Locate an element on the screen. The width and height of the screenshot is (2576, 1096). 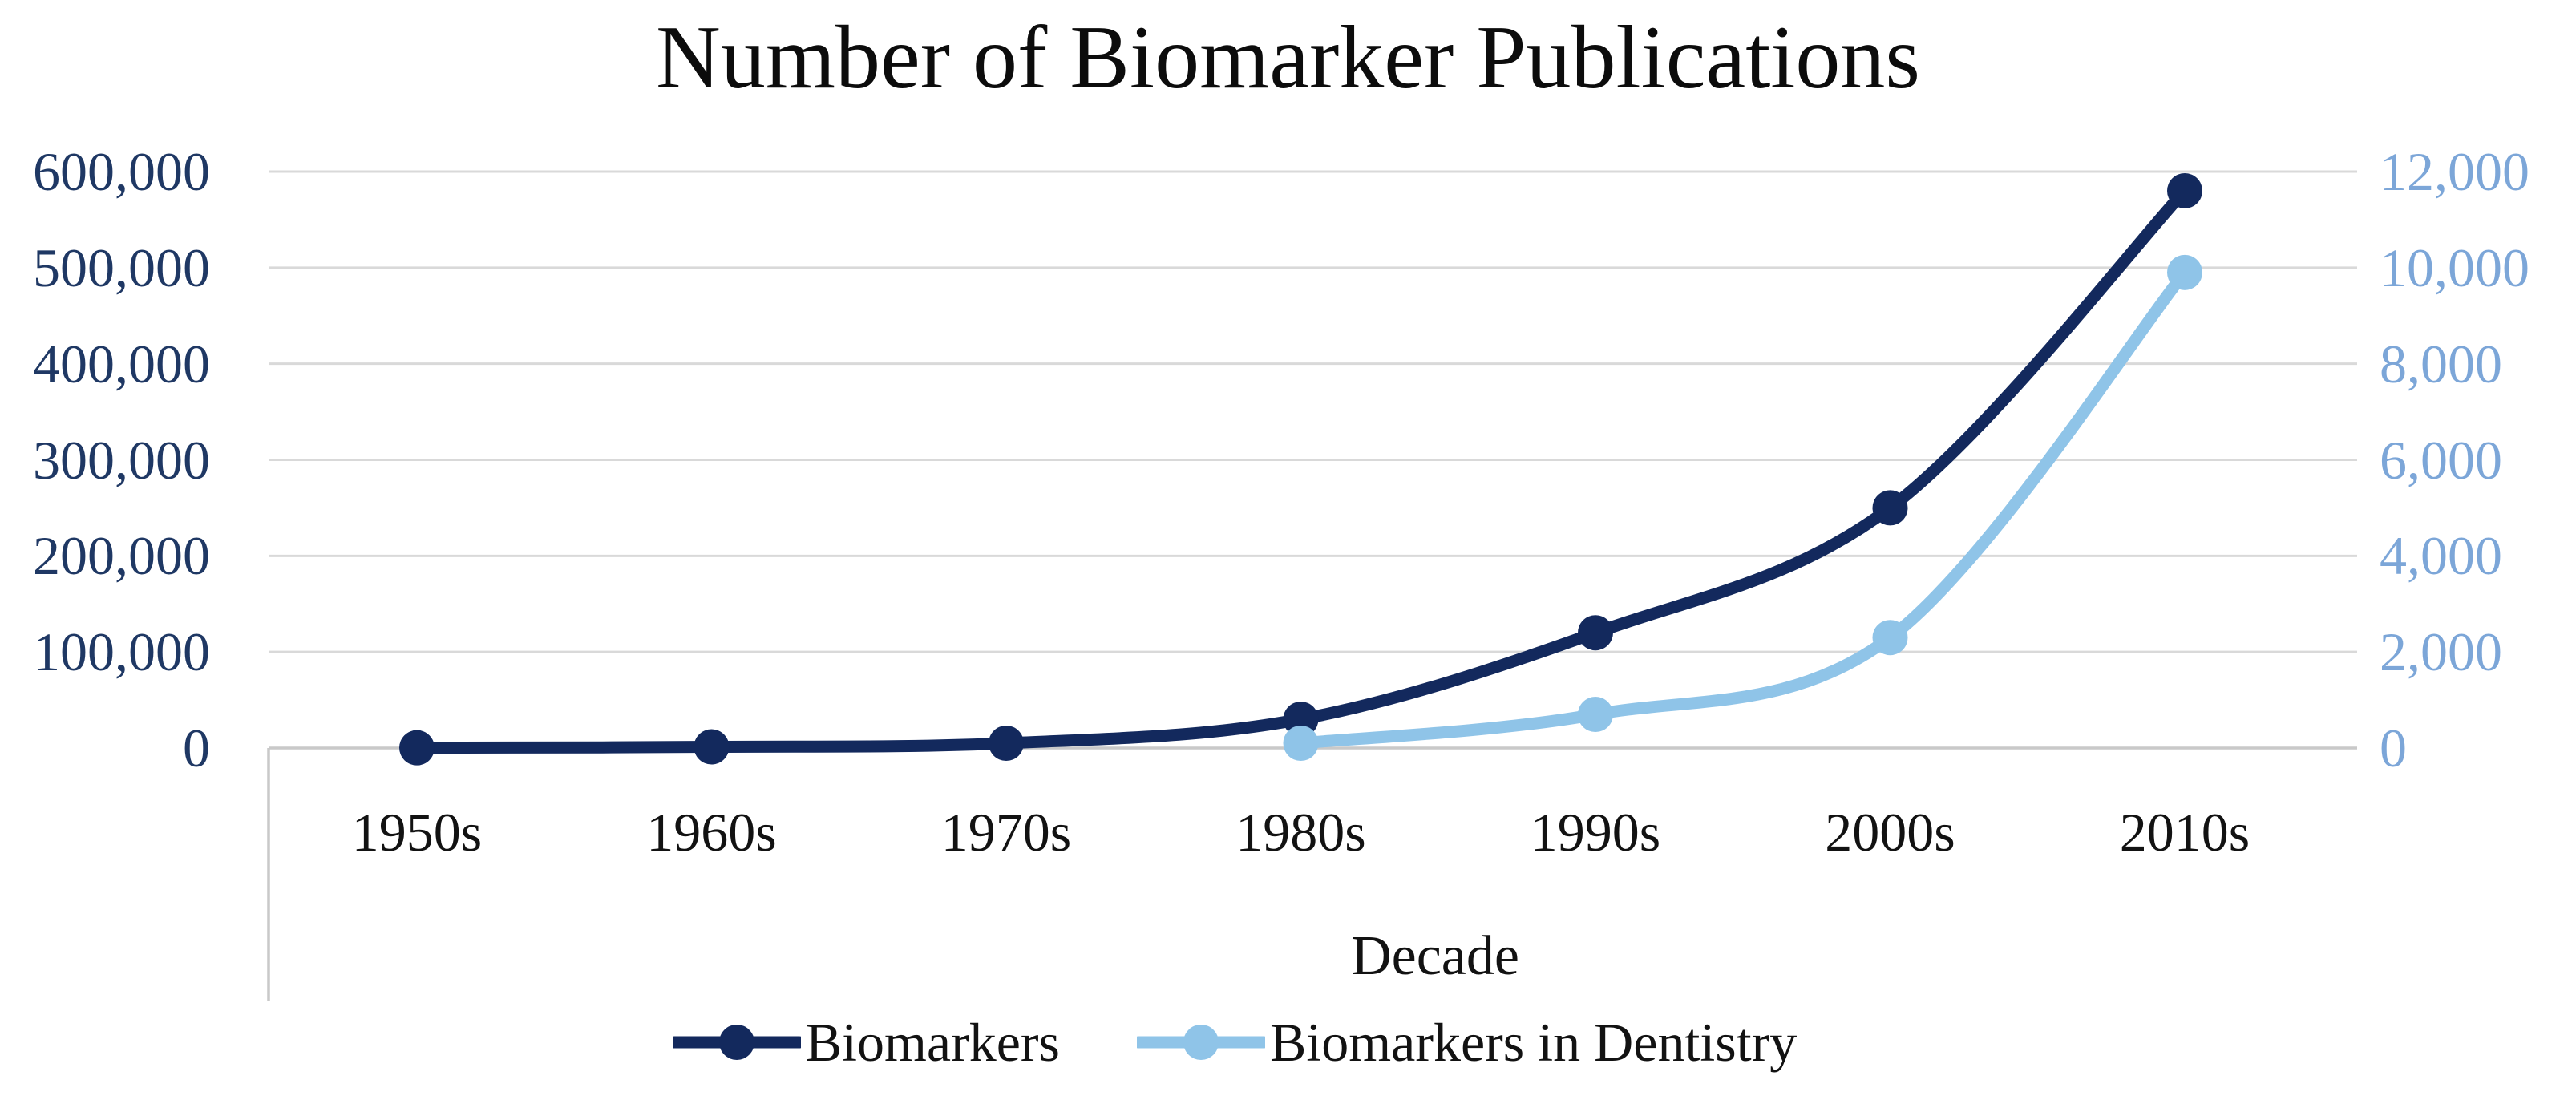
chart-legend: Biomarkers Biomarkers in Dentistry is located at coordinates (1234, 1042).